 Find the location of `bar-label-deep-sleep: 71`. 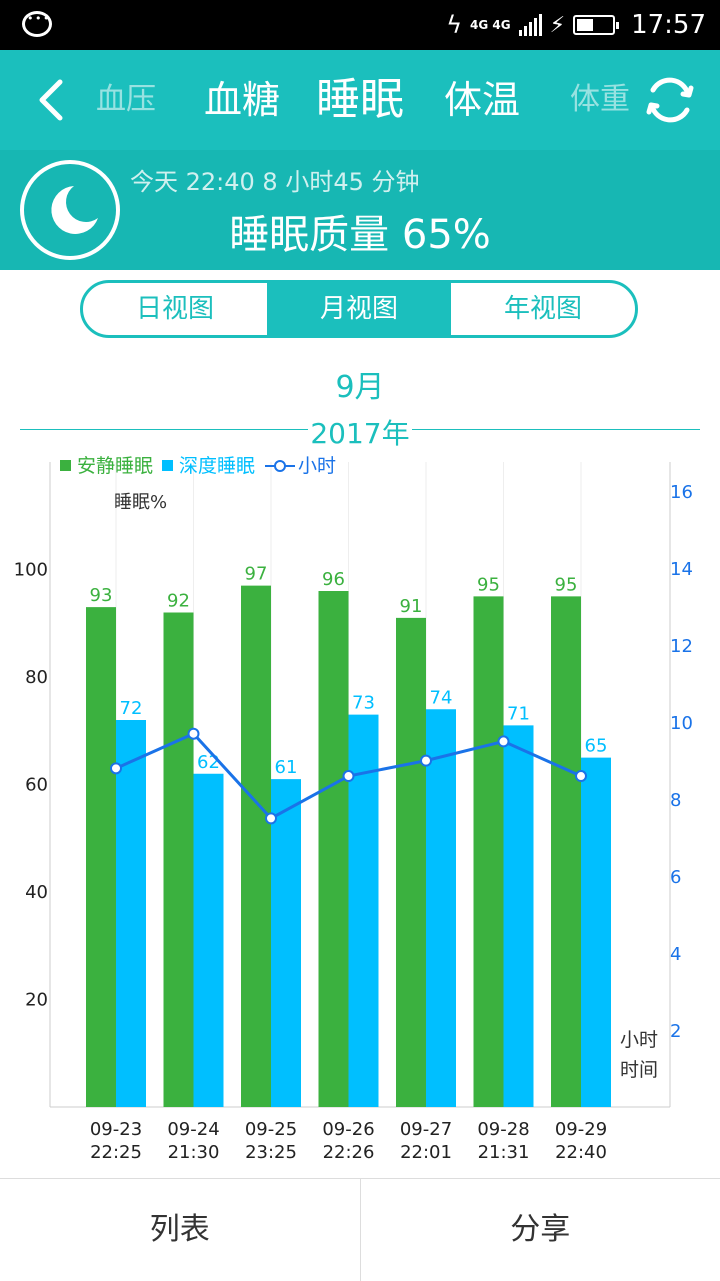

bar-label-deep-sleep: 71 is located at coordinates (518, 713).